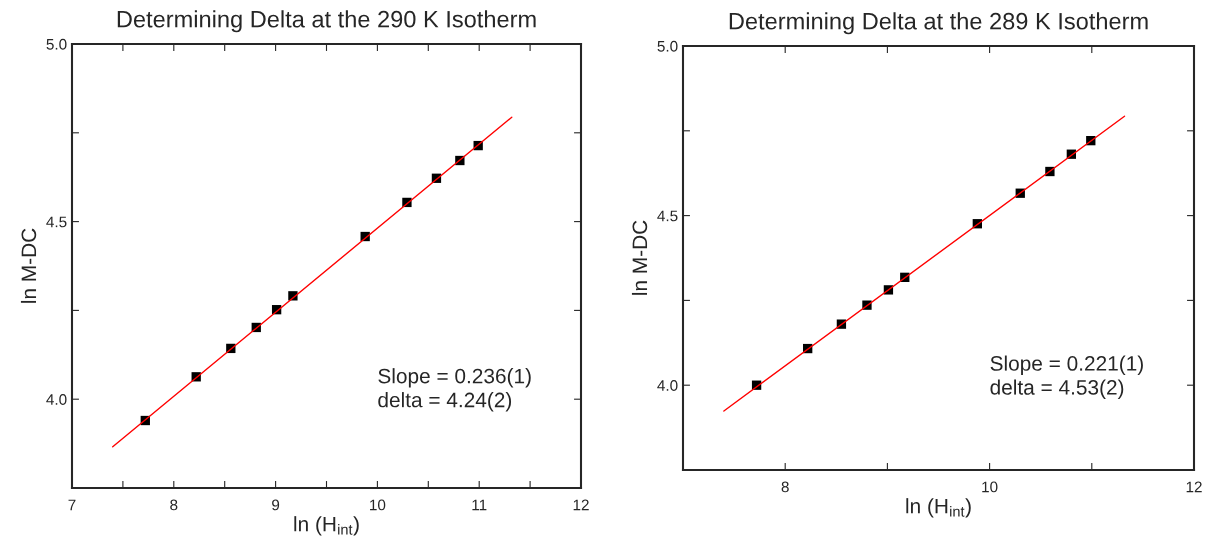 The height and width of the screenshot is (538, 1211). Describe the element at coordinates (938, 23) in the screenshot. I see `chart-title: Determining Delta at the 289 K Isotherm` at that location.